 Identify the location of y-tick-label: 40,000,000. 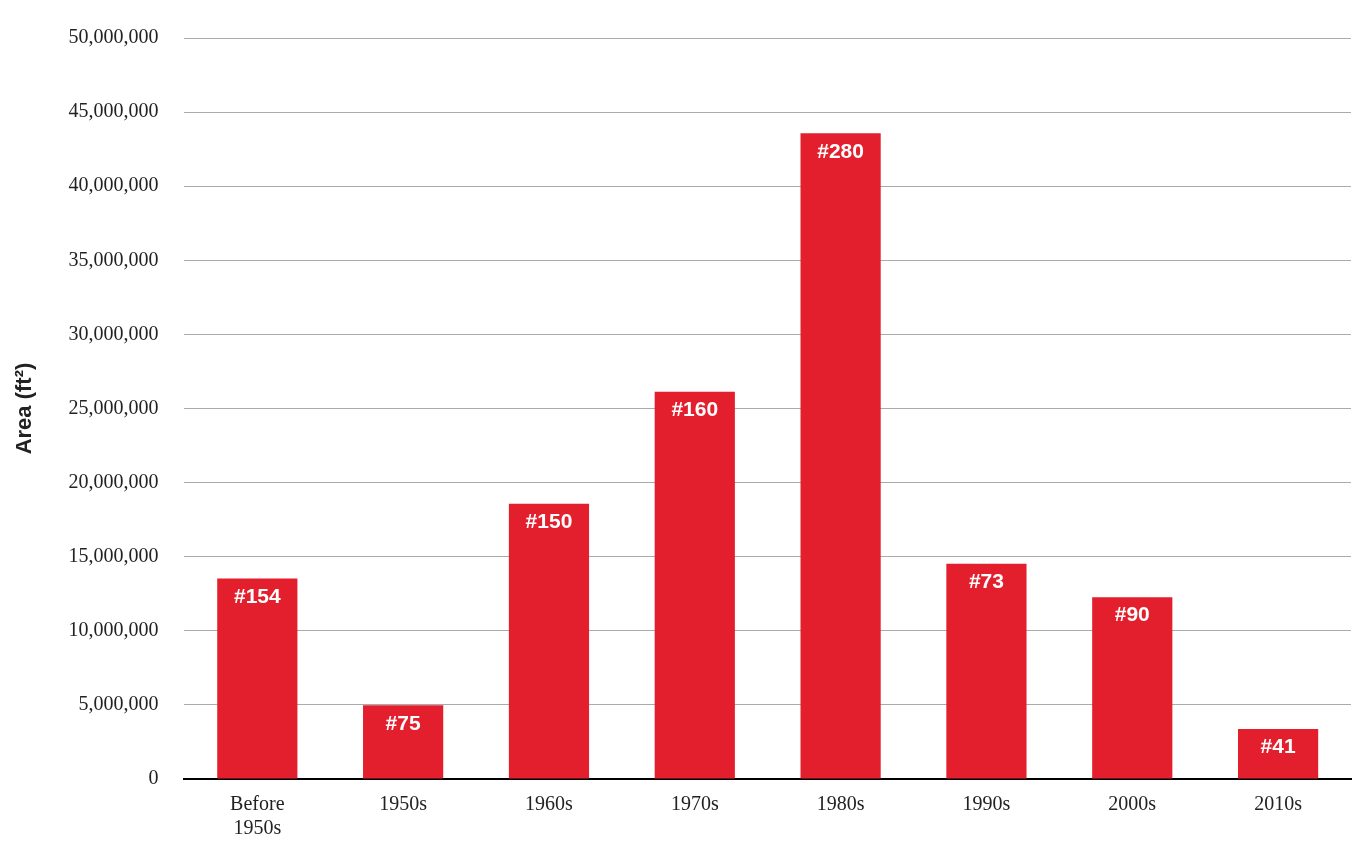
(113, 184).